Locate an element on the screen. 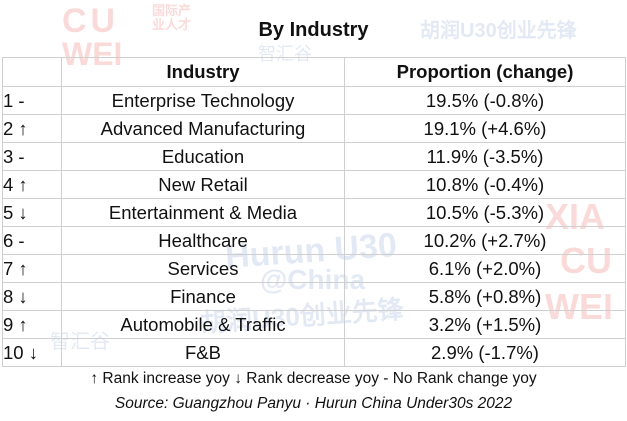 The height and width of the screenshot is (421, 627). rank-cell: 6 - is located at coordinates (32, 240).